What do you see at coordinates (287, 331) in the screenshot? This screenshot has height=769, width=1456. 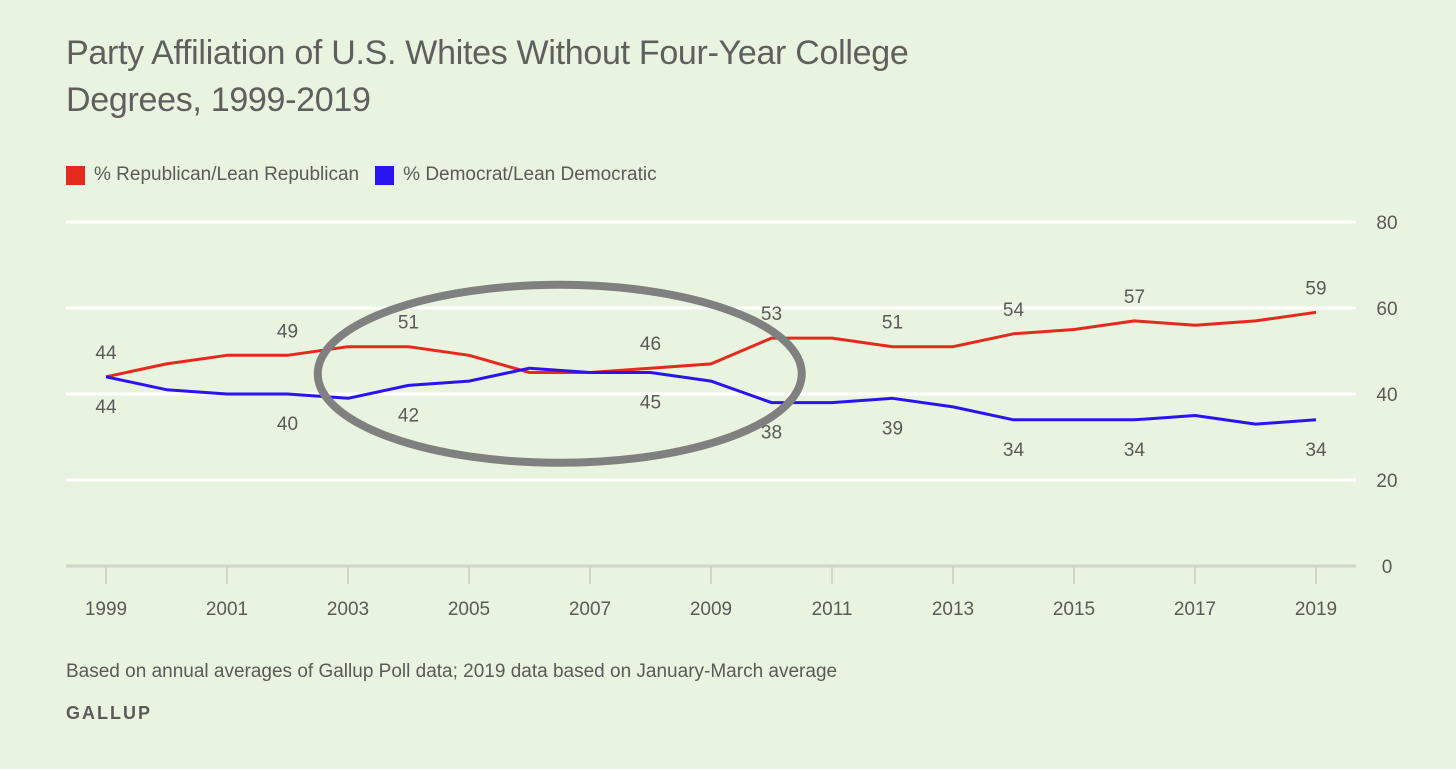 I see `data-label-republican-2002: 49` at bounding box center [287, 331].